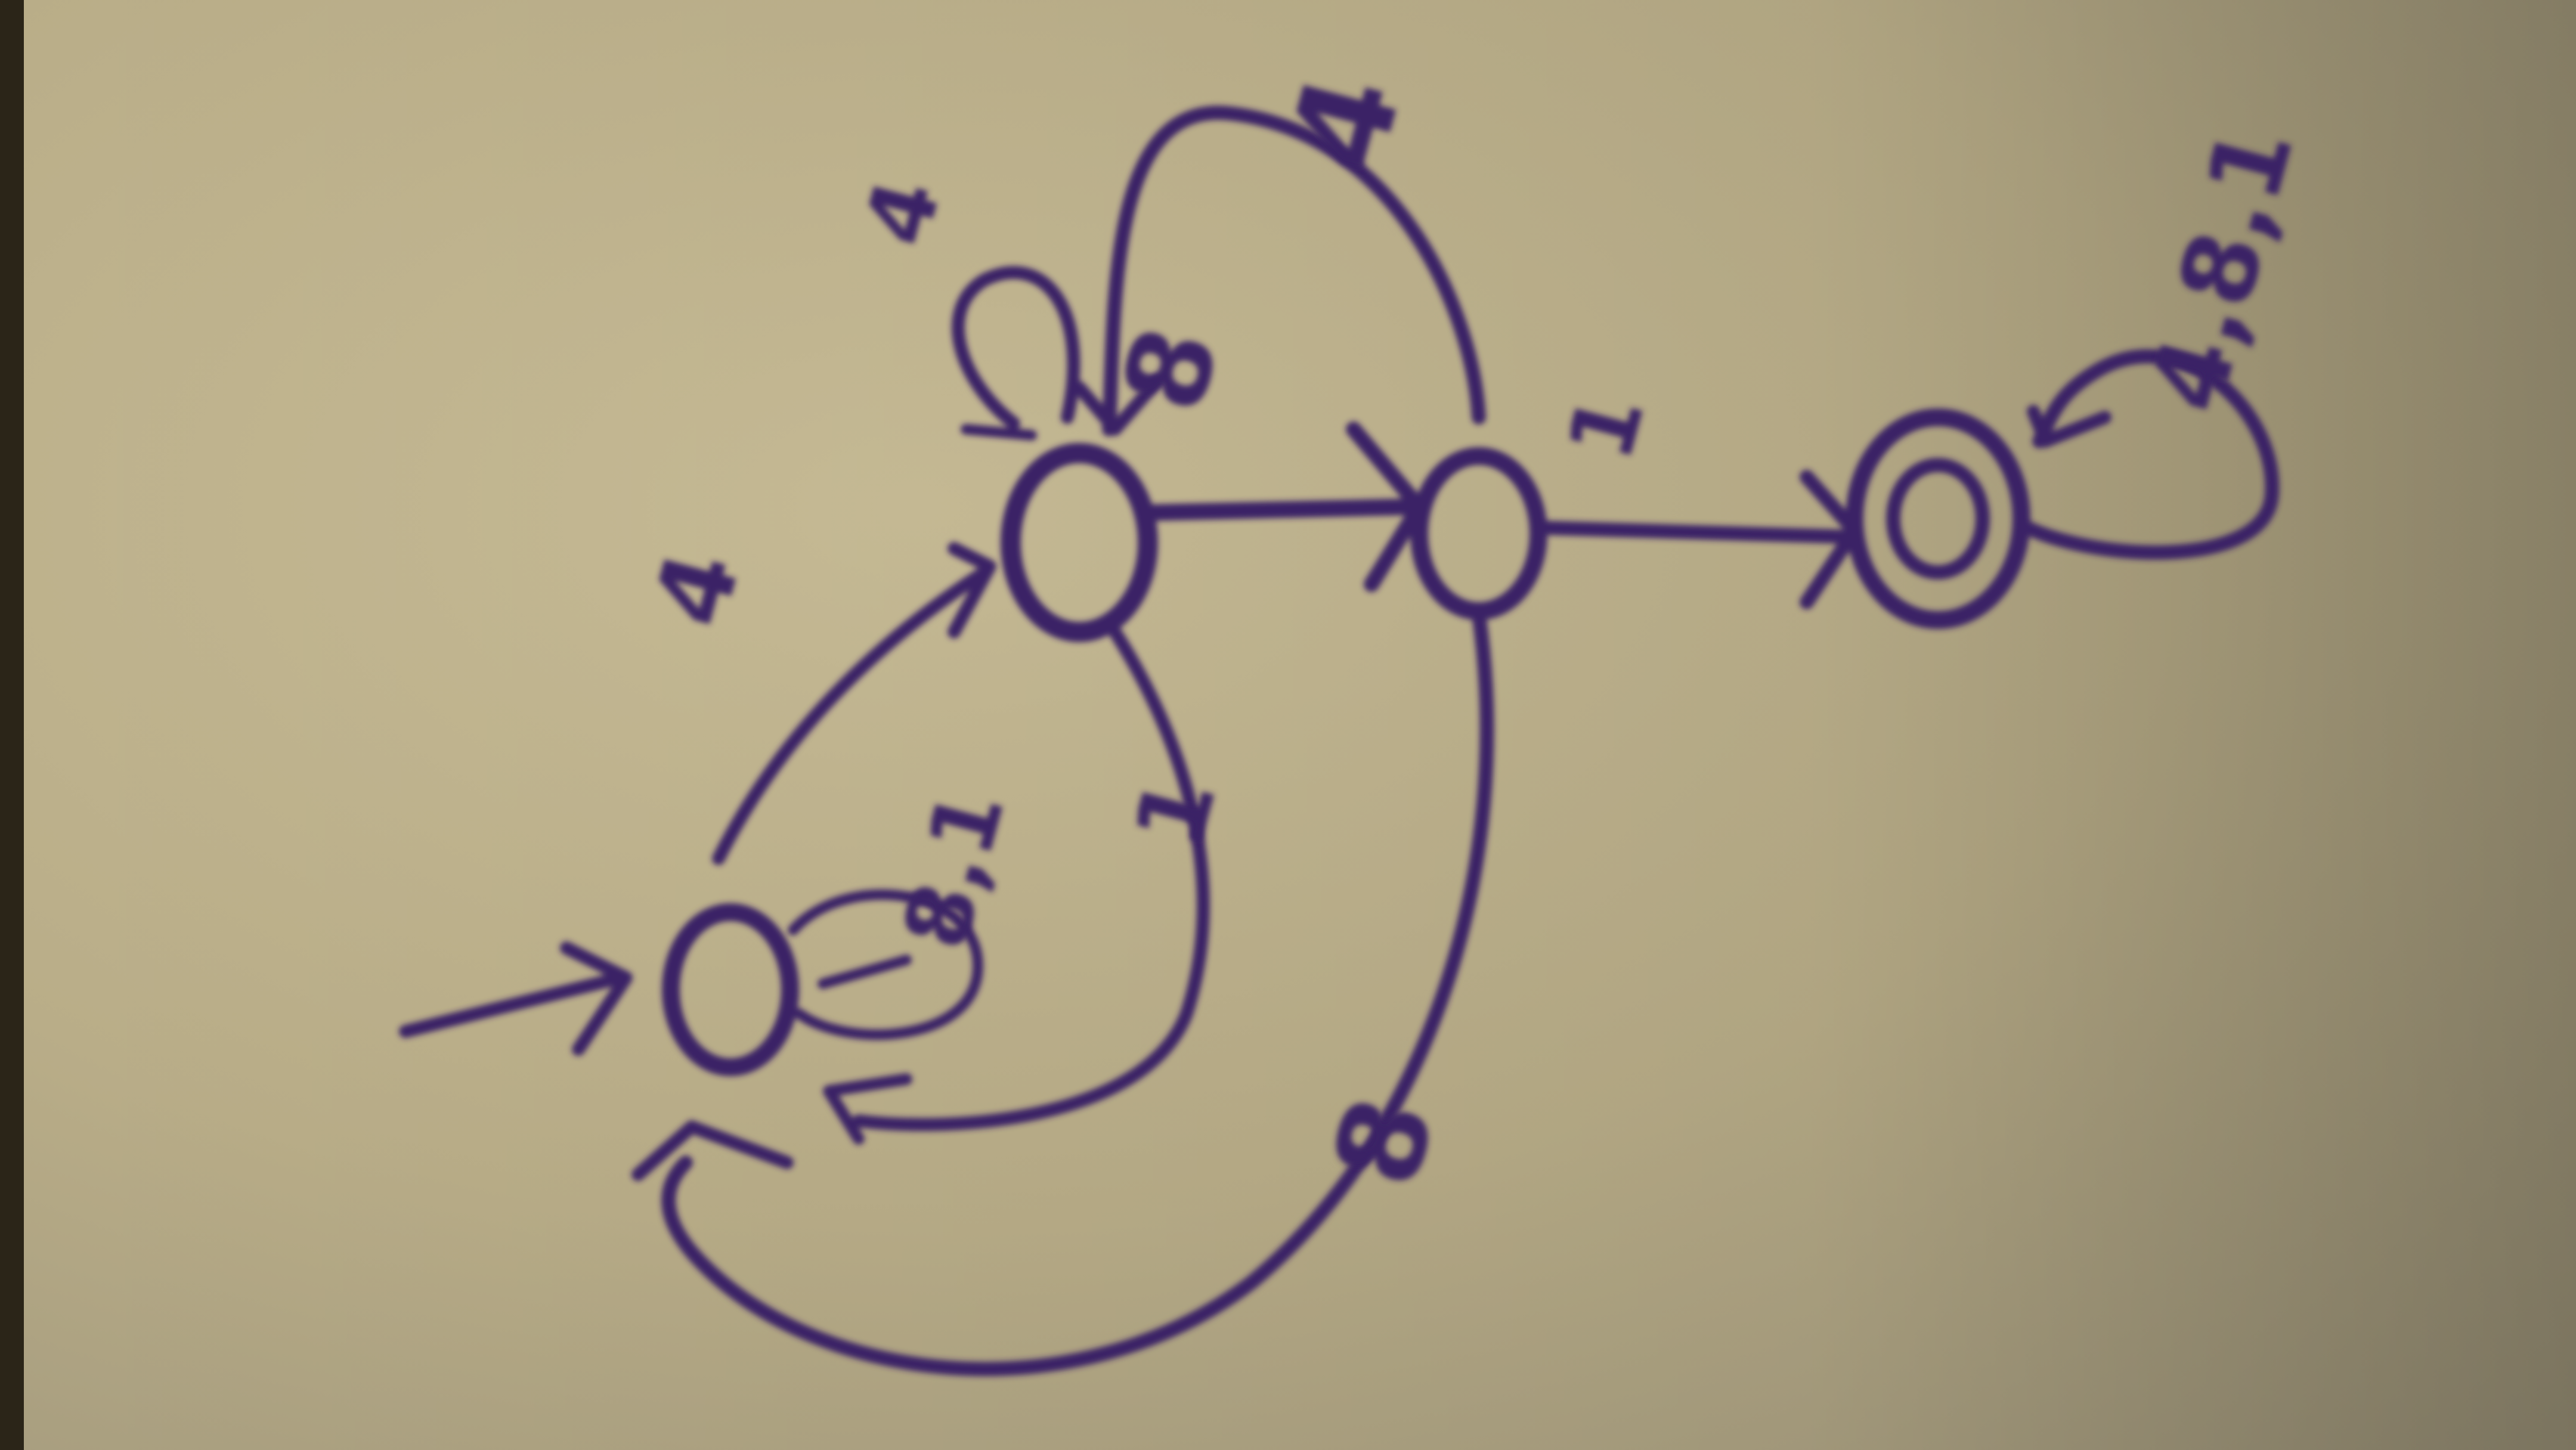  I want to click on start-arrow, so click(516, 998).